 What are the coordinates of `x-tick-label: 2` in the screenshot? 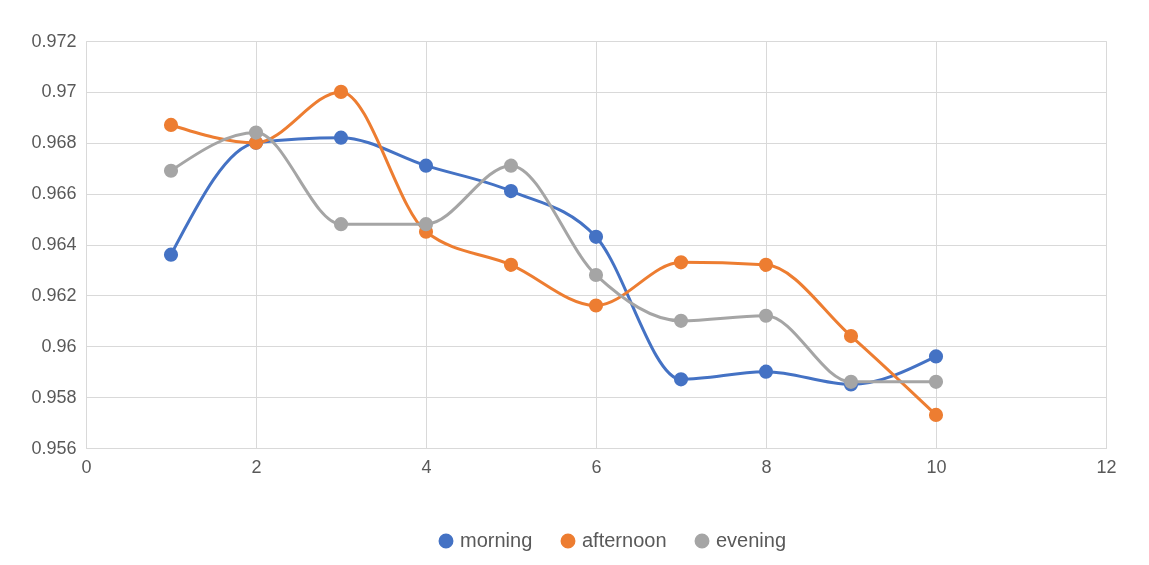 It's located at (256, 466).